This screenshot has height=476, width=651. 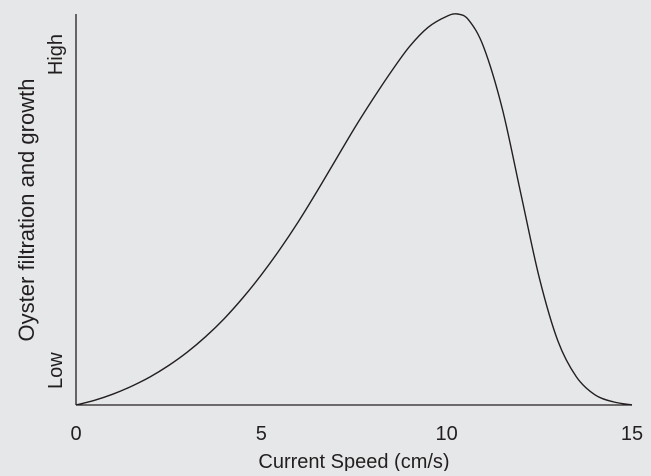 I want to click on x-tick-label: 15, so click(x=632, y=434).